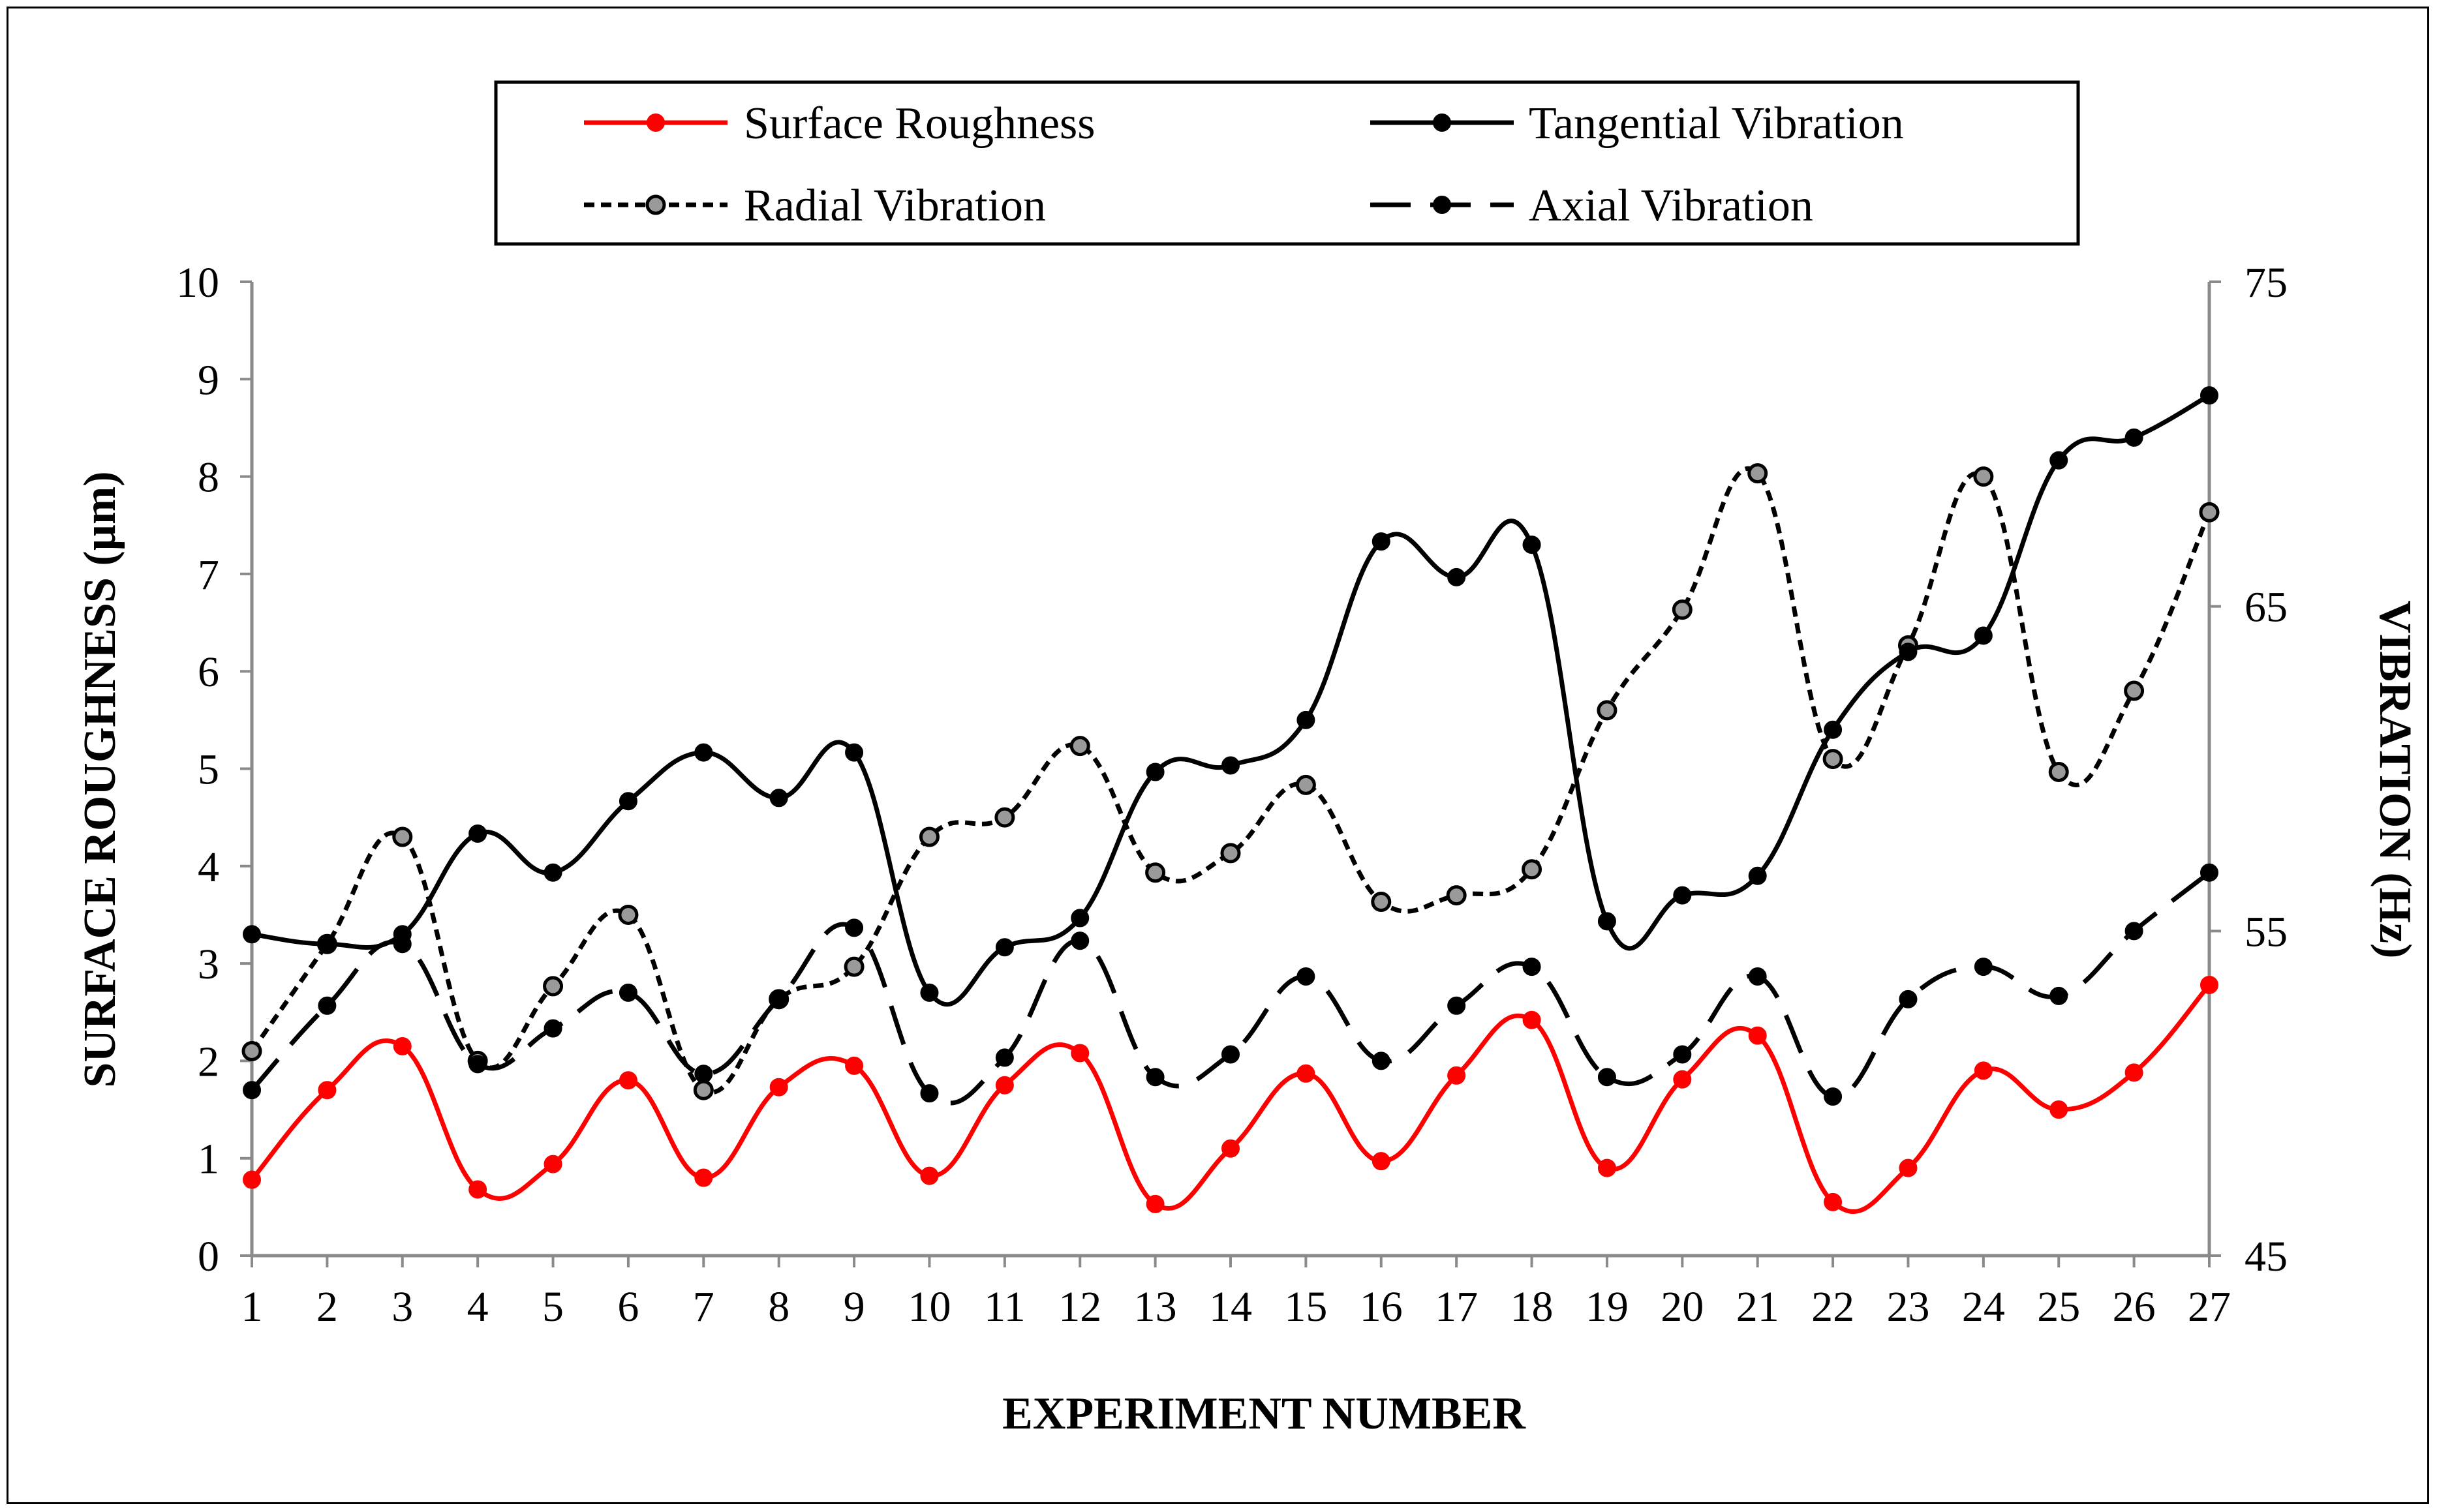 The image size is (2437, 1512). Describe the element at coordinates (1457, 1307) in the screenshot. I see `x-tick-label: 17` at that location.